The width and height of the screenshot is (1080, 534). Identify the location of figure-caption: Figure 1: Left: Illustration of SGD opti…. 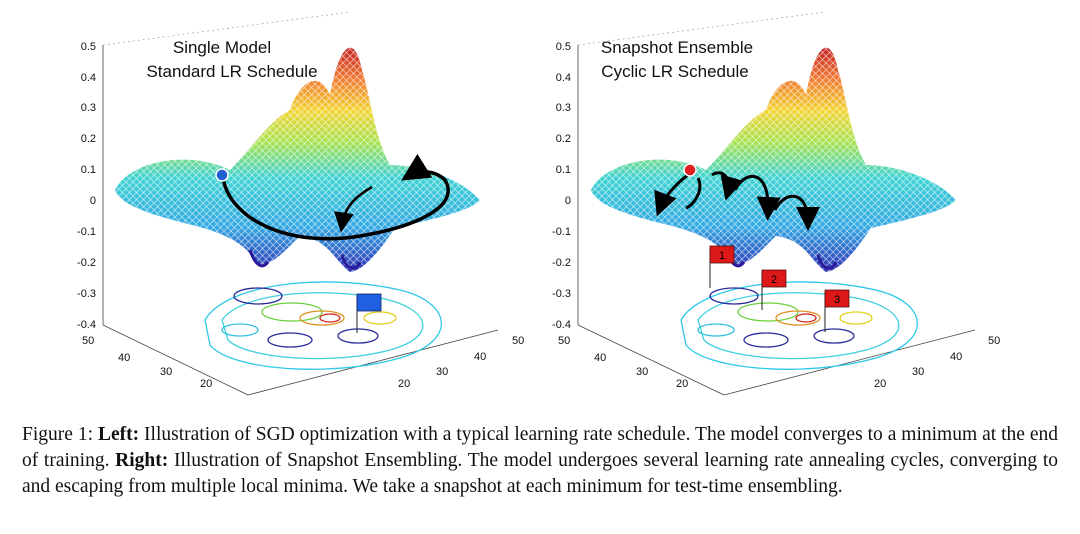
(540, 461).